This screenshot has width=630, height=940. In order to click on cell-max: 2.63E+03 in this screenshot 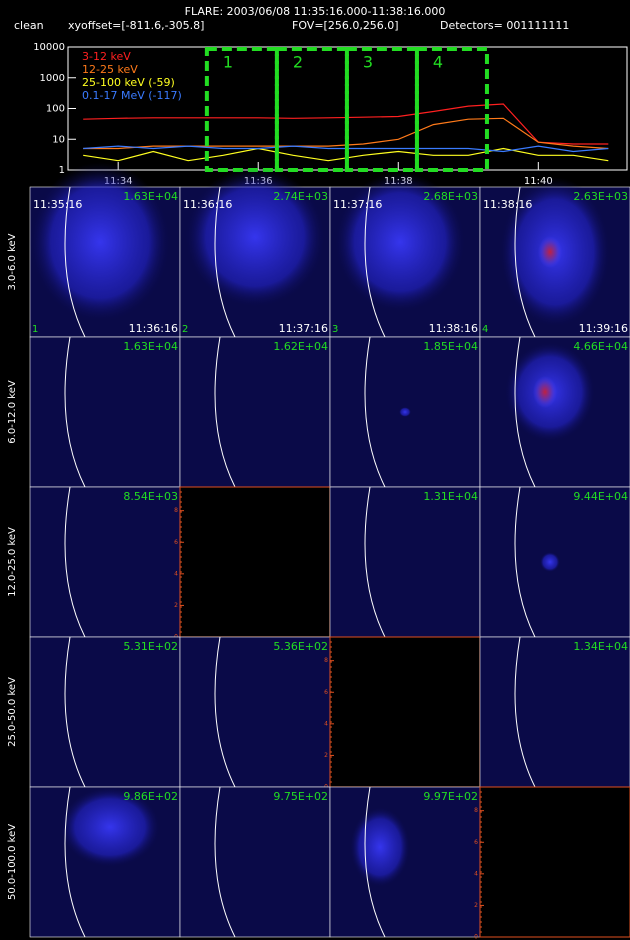, I will do `click(600, 196)`.